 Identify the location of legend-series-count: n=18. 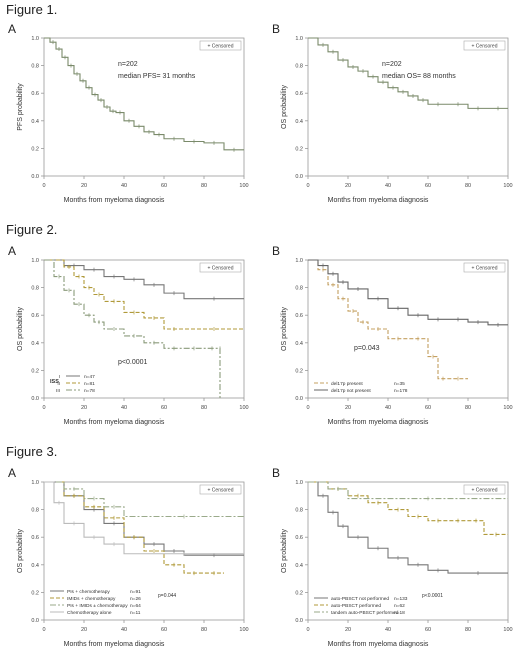
(399, 613).